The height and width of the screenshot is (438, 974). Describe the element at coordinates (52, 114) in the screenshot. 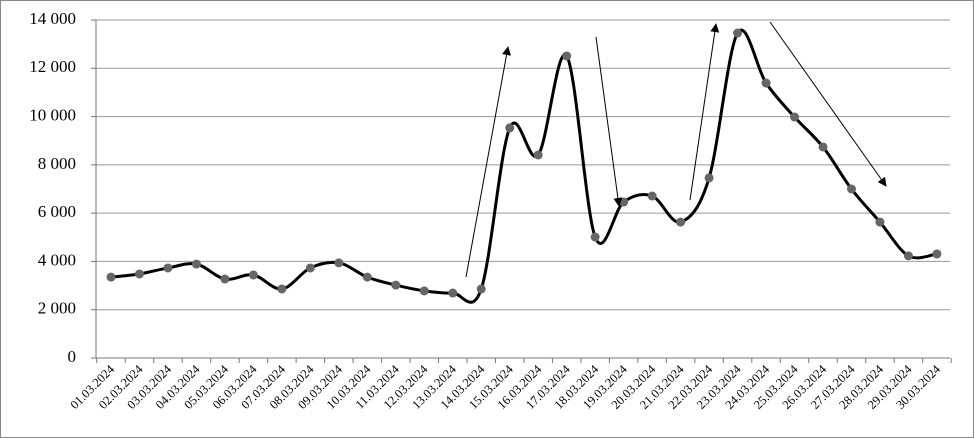

I see `y-tick-label: 10 000` at that location.